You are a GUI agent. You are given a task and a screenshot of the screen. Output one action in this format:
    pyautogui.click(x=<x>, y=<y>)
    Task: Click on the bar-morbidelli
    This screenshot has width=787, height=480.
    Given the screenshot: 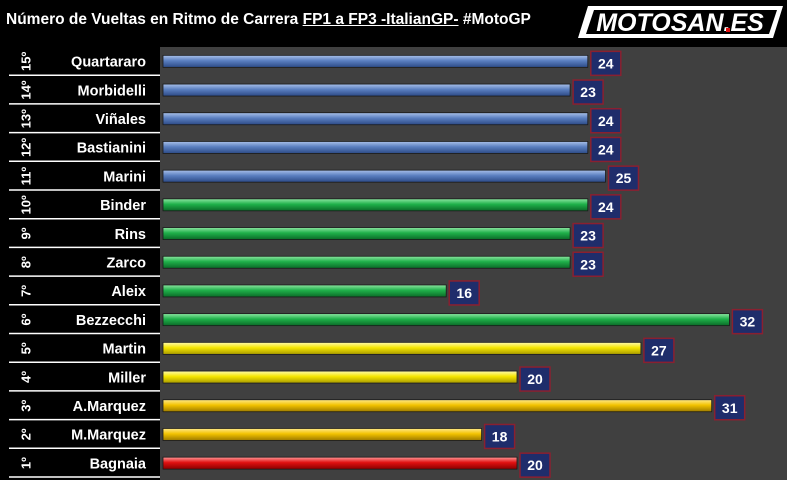 What is the action you would take?
    pyautogui.click(x=366, y=90)
    